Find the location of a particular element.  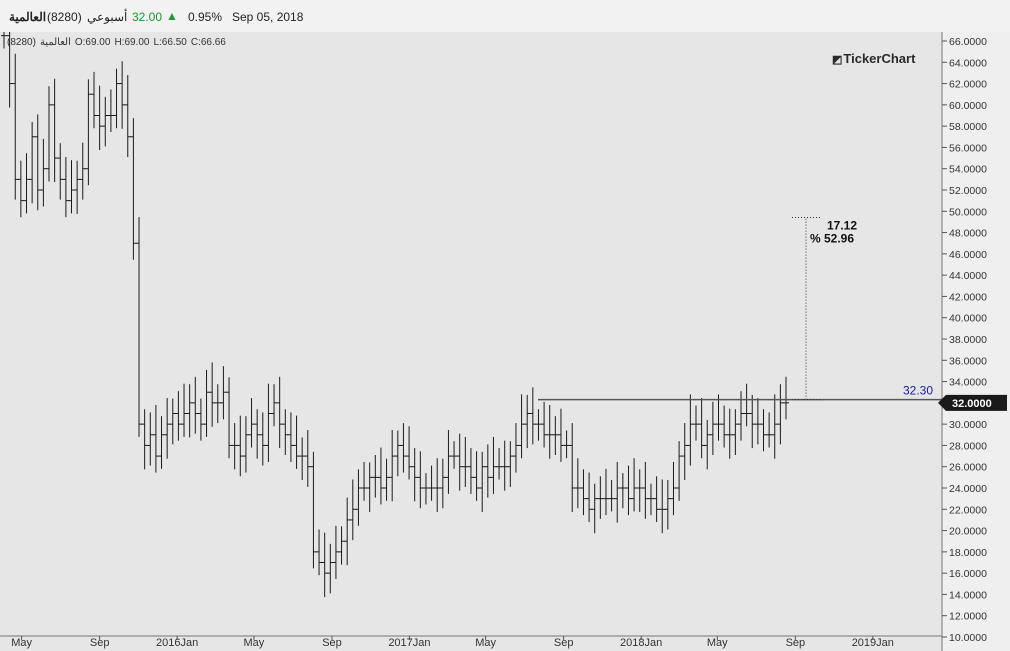

x-tick-label: 2018Jan is located at coordinates (641, 643).